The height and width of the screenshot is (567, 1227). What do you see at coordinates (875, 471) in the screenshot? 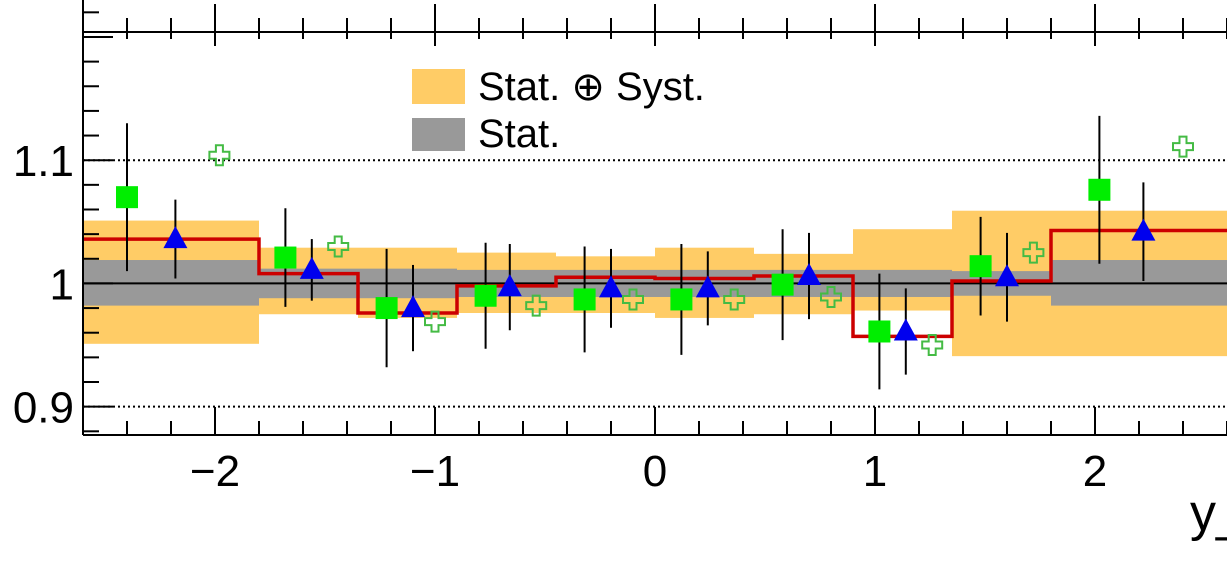
I see `x-tick-label: 1` at bounding box center [875, 471].